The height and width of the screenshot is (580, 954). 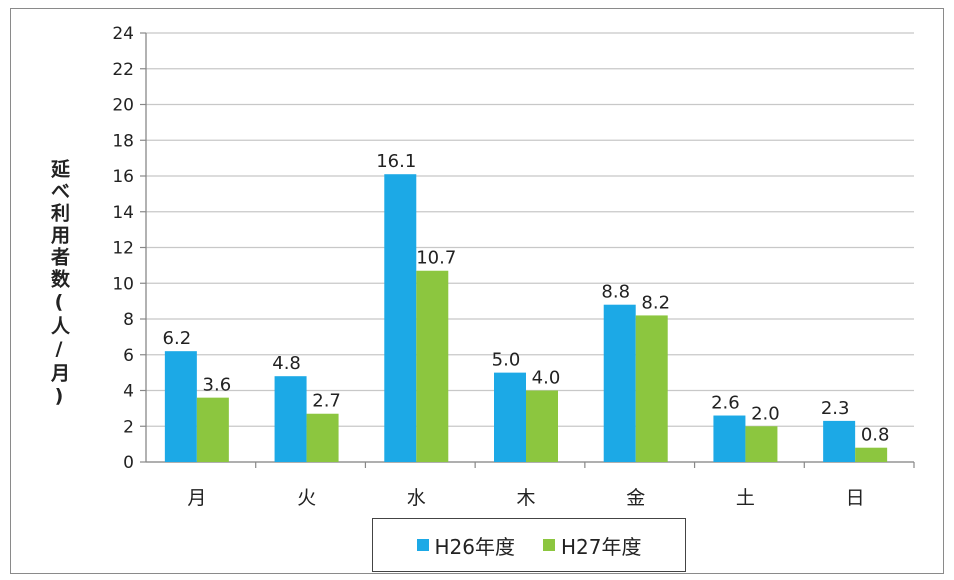 I want to click on y-tick-label: 8, so click(x=128, y=320).